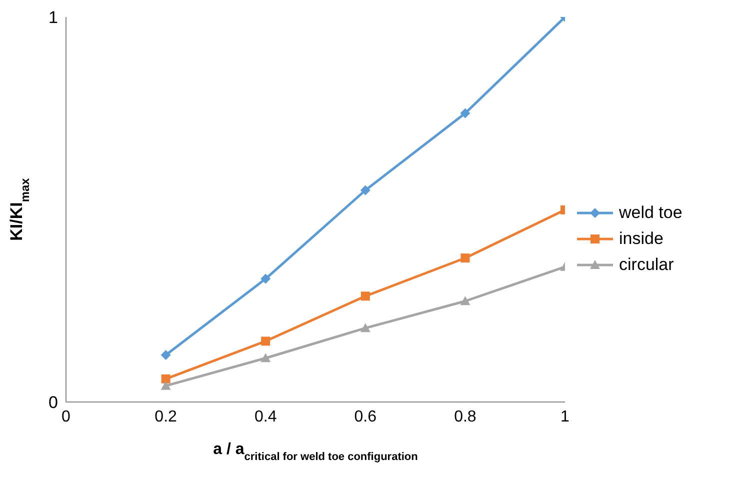 This screenshot has height=477, width=745. Describe the element at coordinates (166, 417) in the screenshot. I see `x-tick-label: 0.2` at that location.